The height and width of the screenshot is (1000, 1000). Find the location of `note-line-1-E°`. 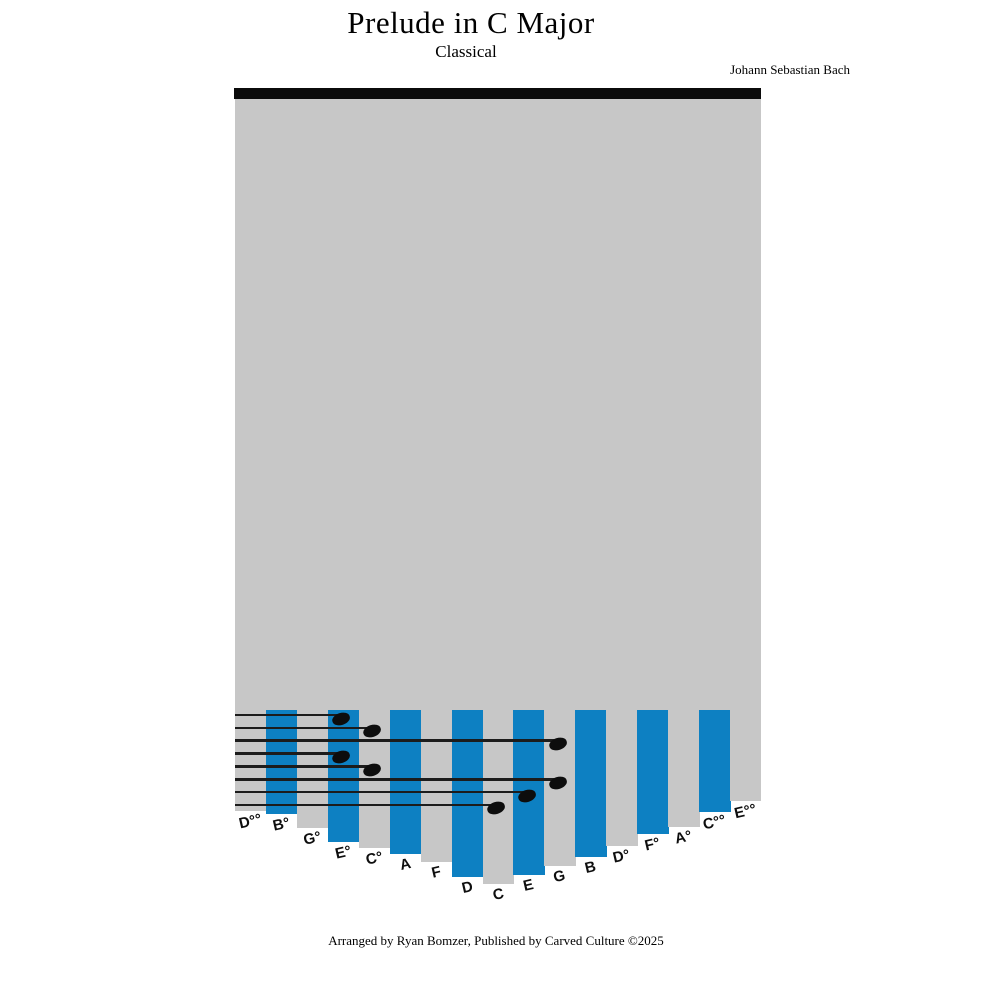

note-line-1-E° is located at coordinates (288, 715).